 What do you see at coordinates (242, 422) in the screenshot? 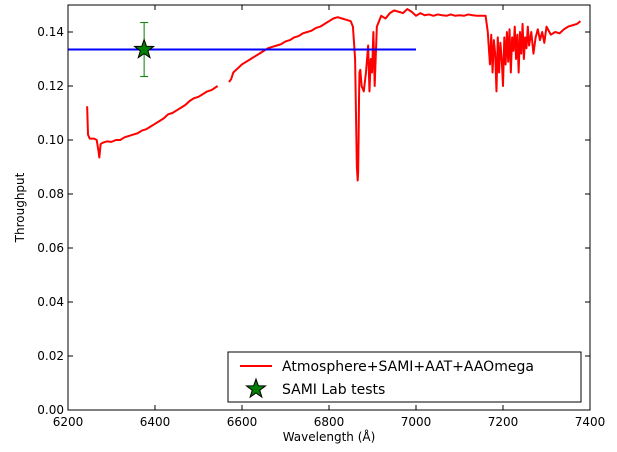
I see `x-tick-label: 6600` at bounding box center [242, 422].